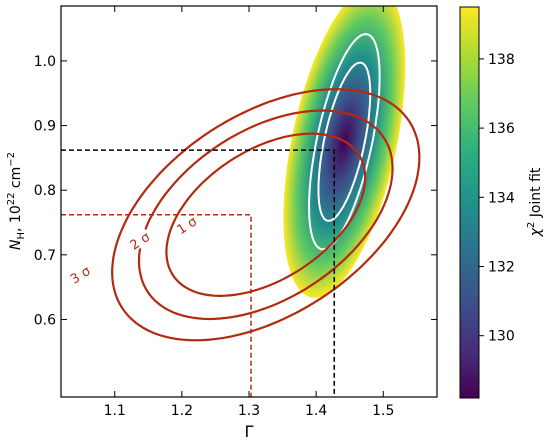  What do you see at coordinates (45, 127) in the screenshot?
I see `y-tick-label: 0.9` at bounding box center [45, 127].